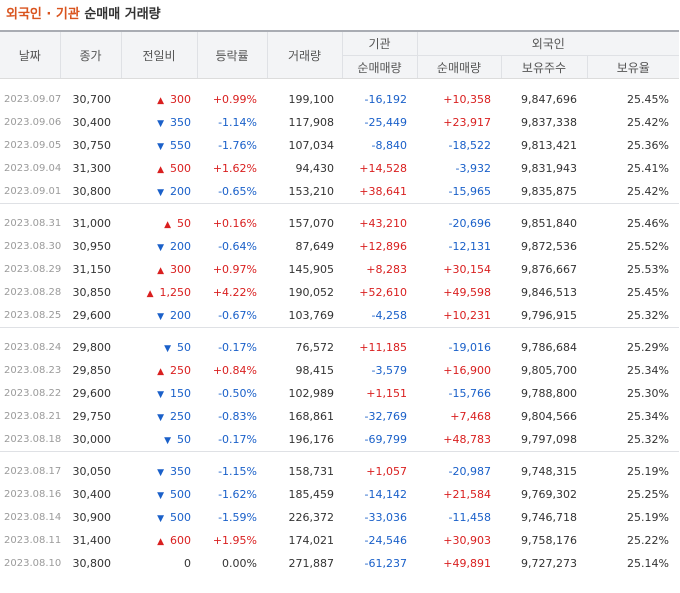 The height and width of the screenshot is (593, 680). What do you see at coordinates (92, 347) in the screenshot?
I see `close-price-cell: 29,800` at bounding box center [92, 347].